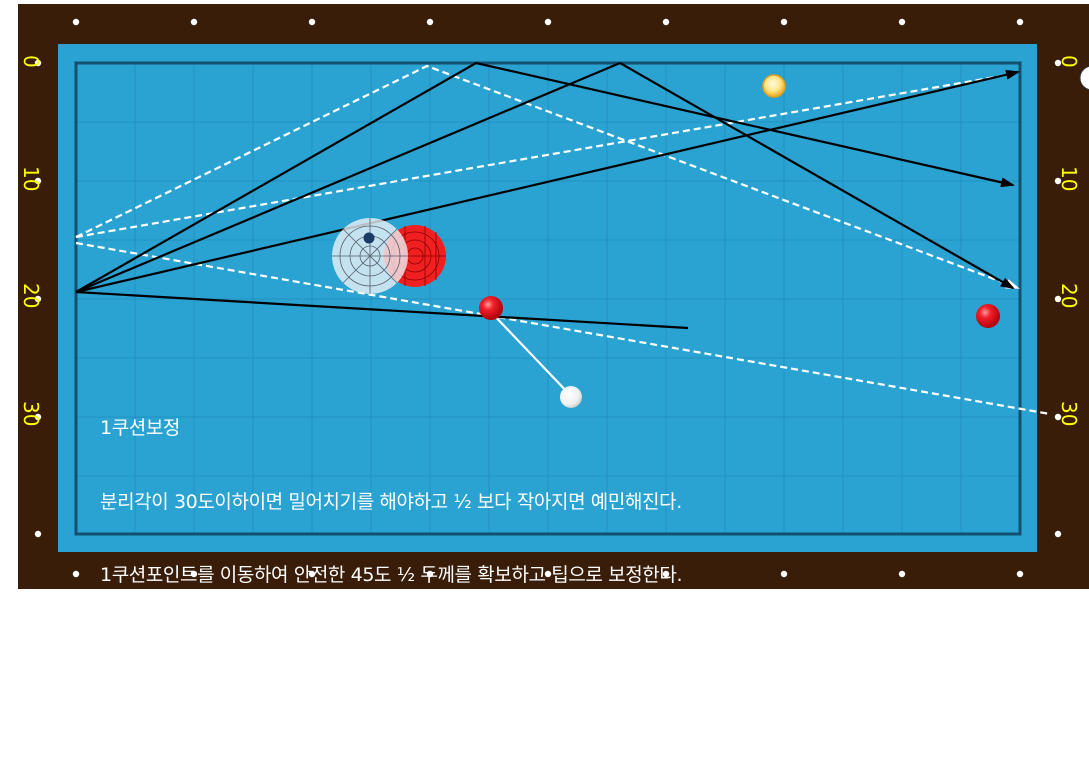 The image size is (1089, 759). I want to click on note-line-4: 20포인트는 분리각이 약 45도 되어 두께 ½ 처리가 안전하므로, so click(343, 648).